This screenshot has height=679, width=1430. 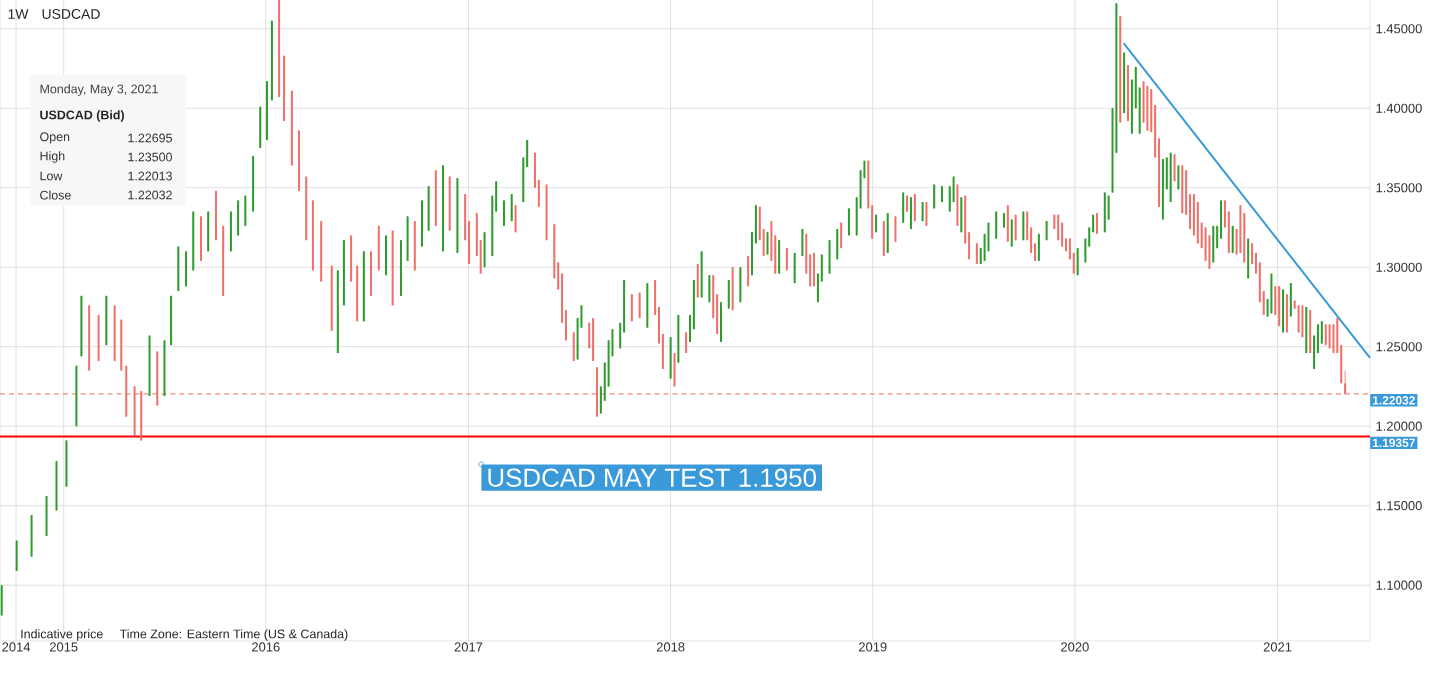 I want to click on y-tick-label: 1.20000, so click(x=1399, y=426).